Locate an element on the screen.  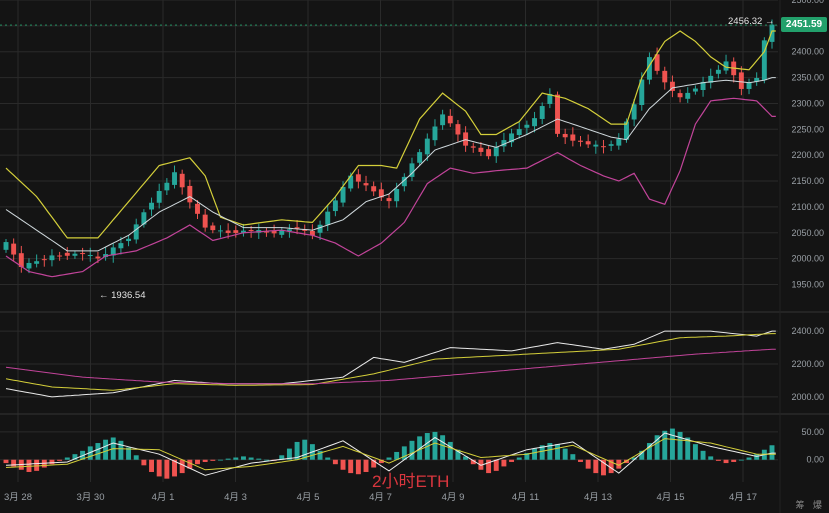
low-marker-label: ← 1936.54 is located at coordinates (122, 295).